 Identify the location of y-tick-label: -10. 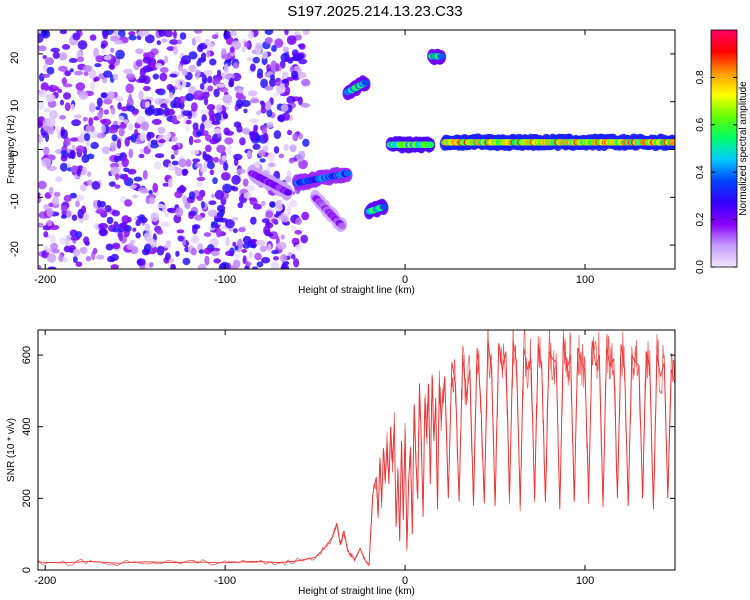
(15, 201).